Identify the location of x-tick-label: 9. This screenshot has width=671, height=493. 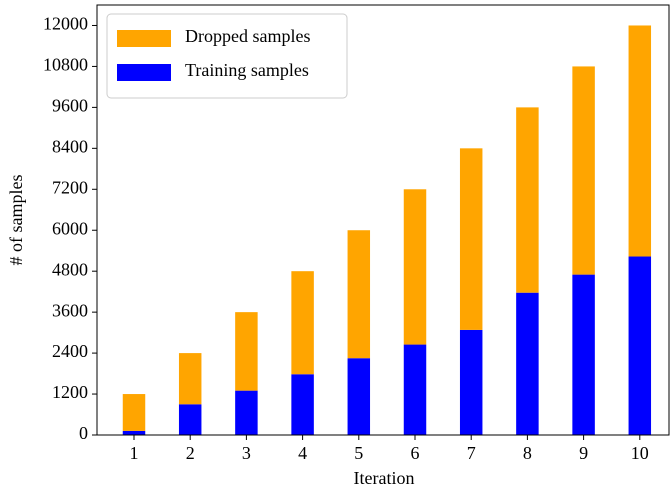
(583, 453).